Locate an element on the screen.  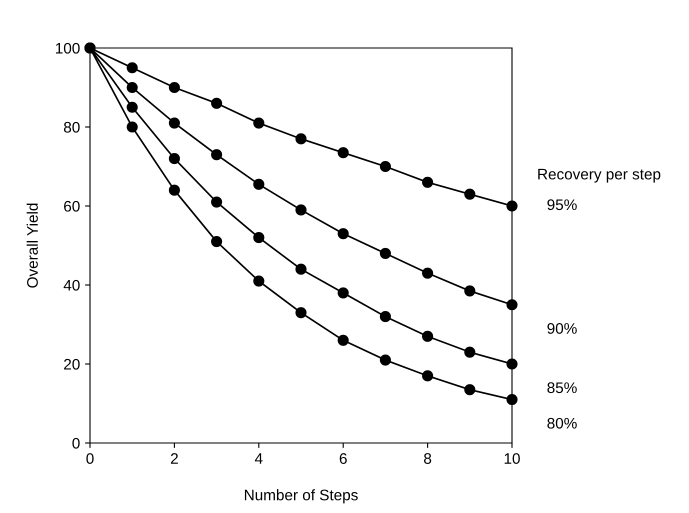
y-tick-label: 100 is located at coordinates (68, 48).